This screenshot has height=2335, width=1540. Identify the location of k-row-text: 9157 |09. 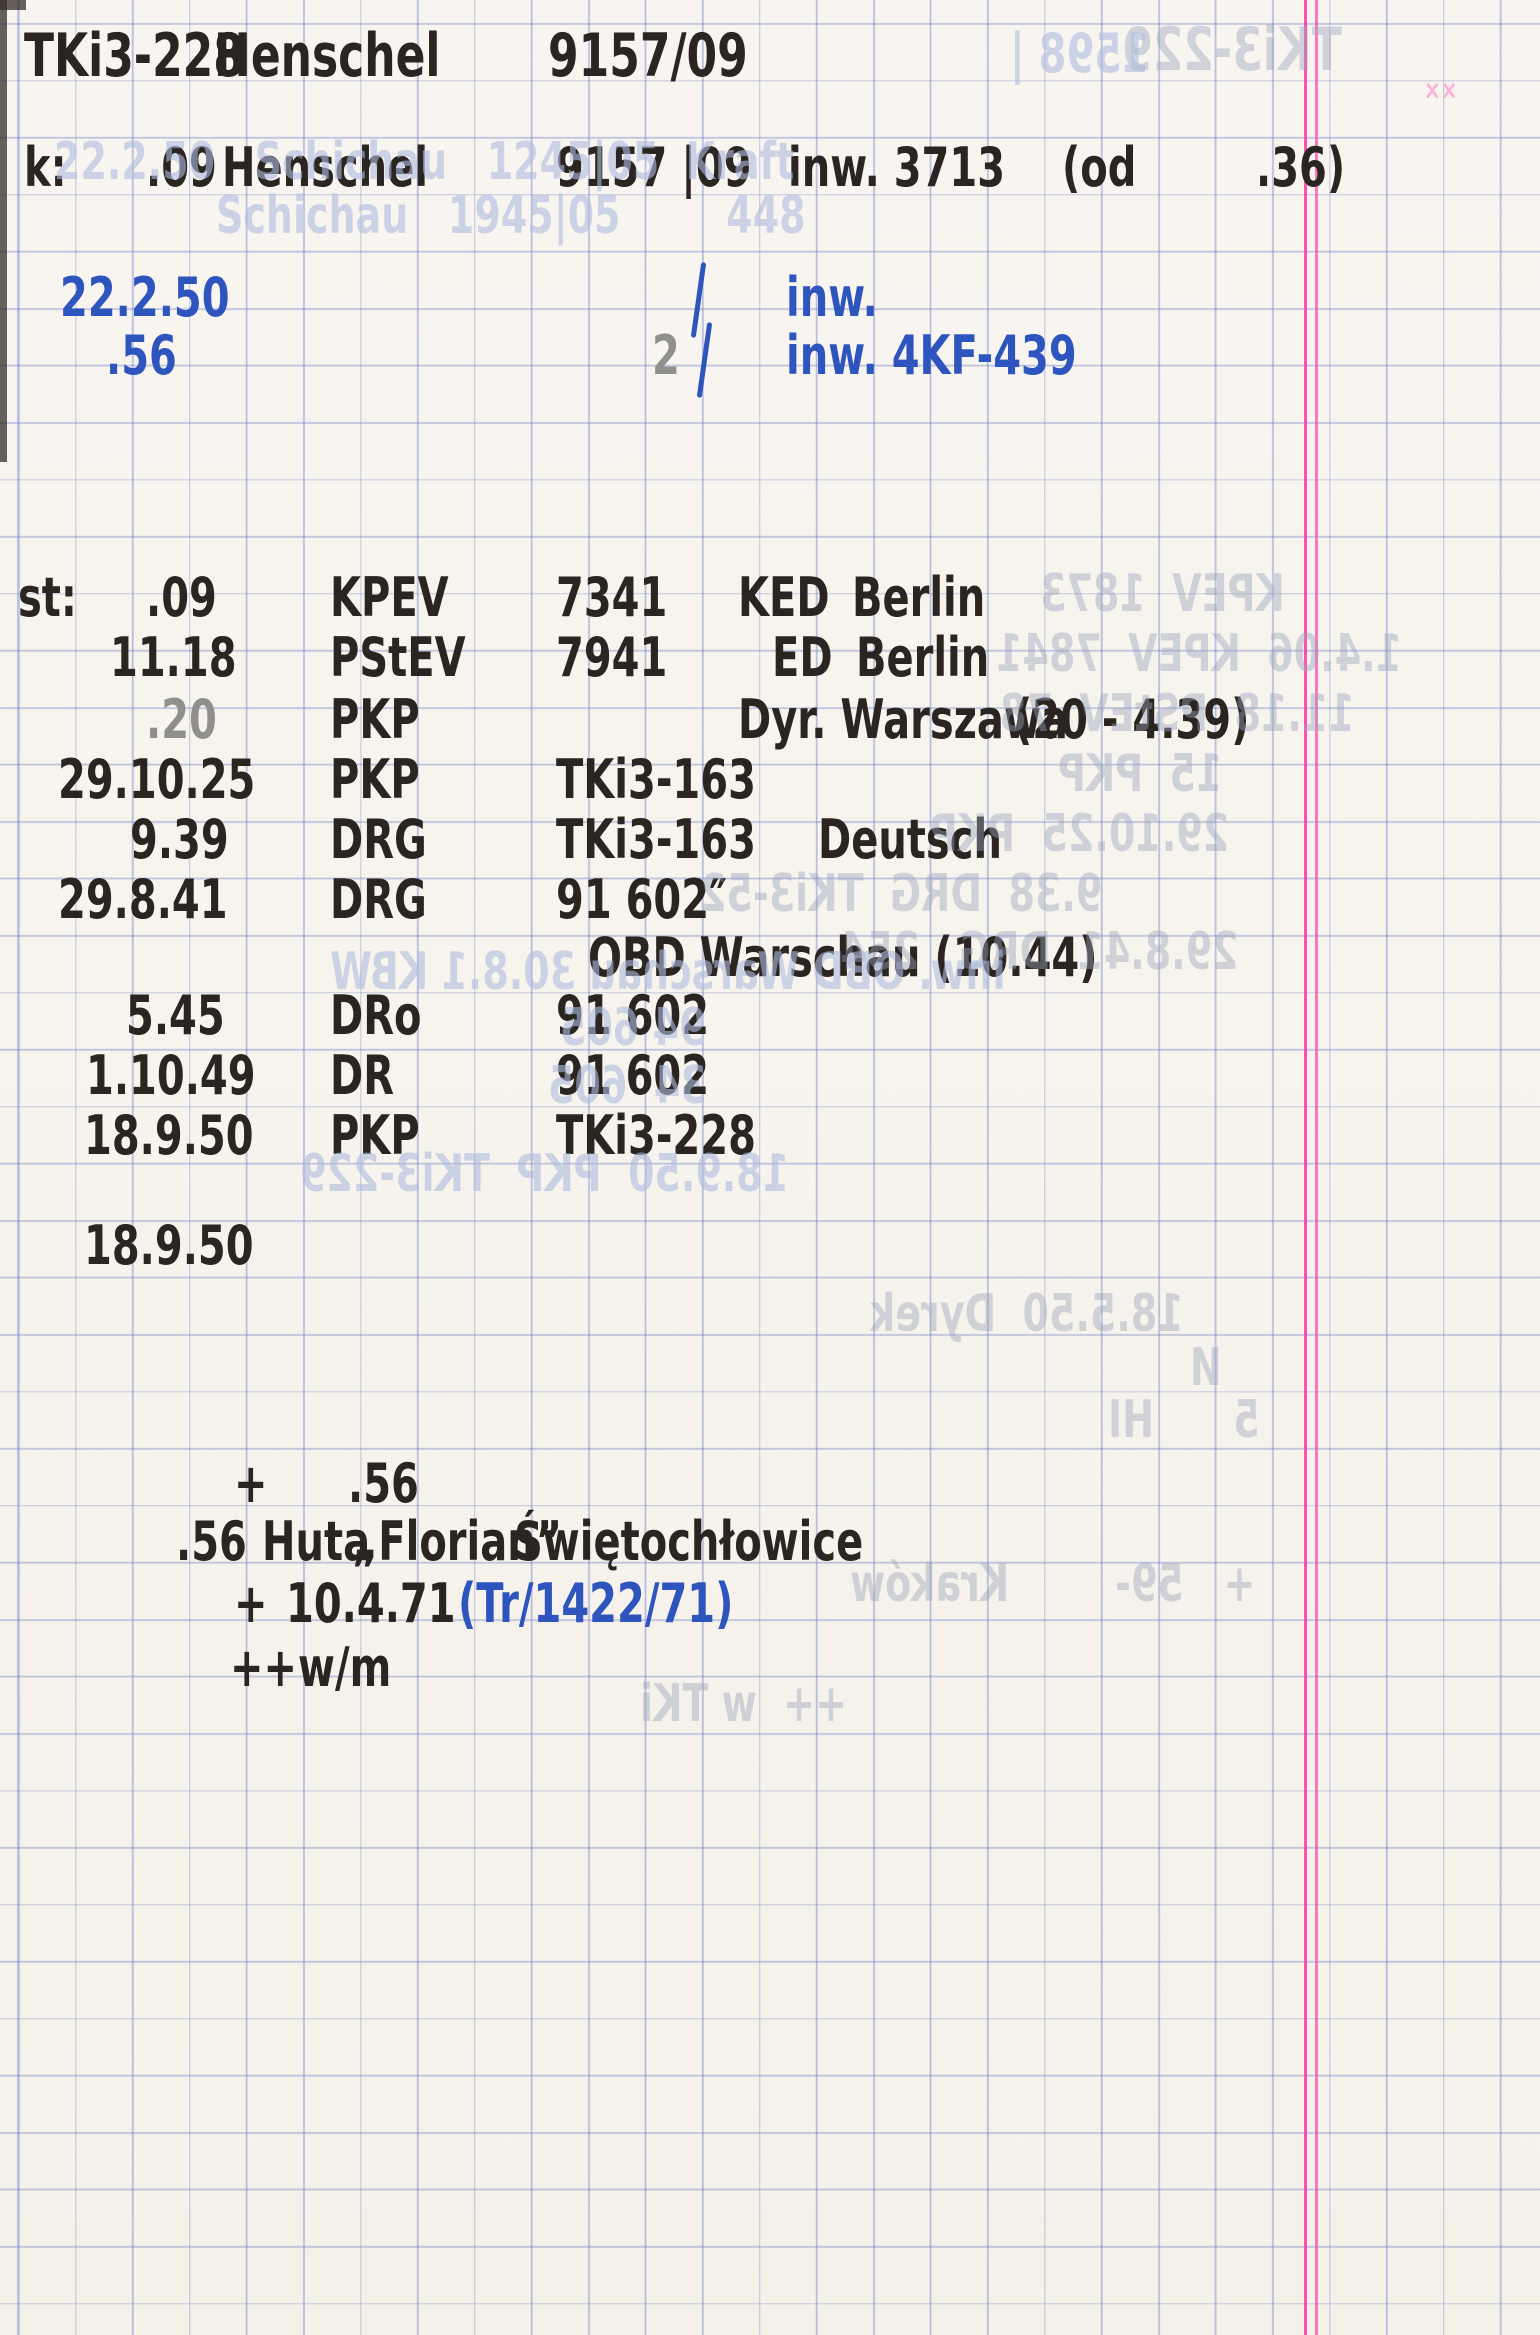
(654, 168).